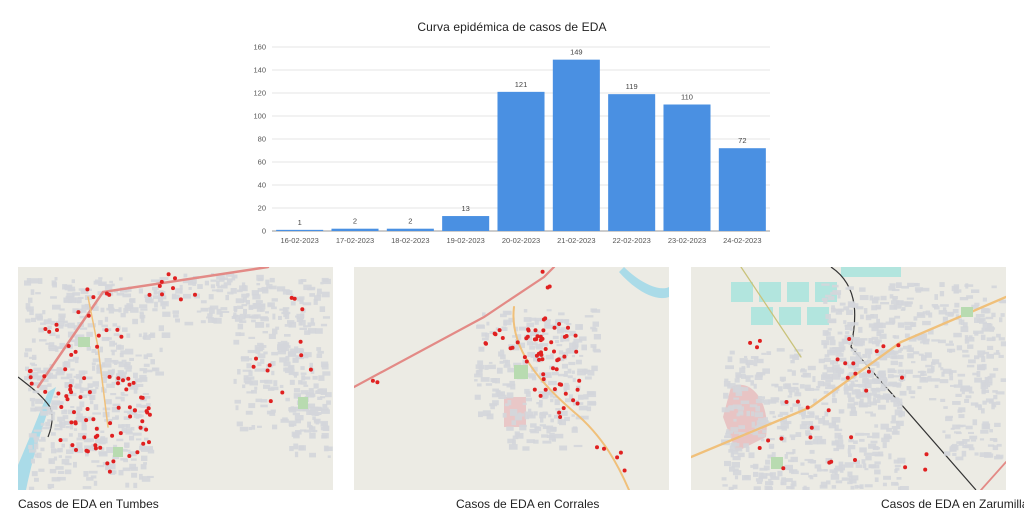 The width and height of the screenshot is (1024, 522). What do you see at coordinates (355, 240) in the screenshot?
I see `x-tick-label: 17-02-2023` at bounding box center [355, 240].